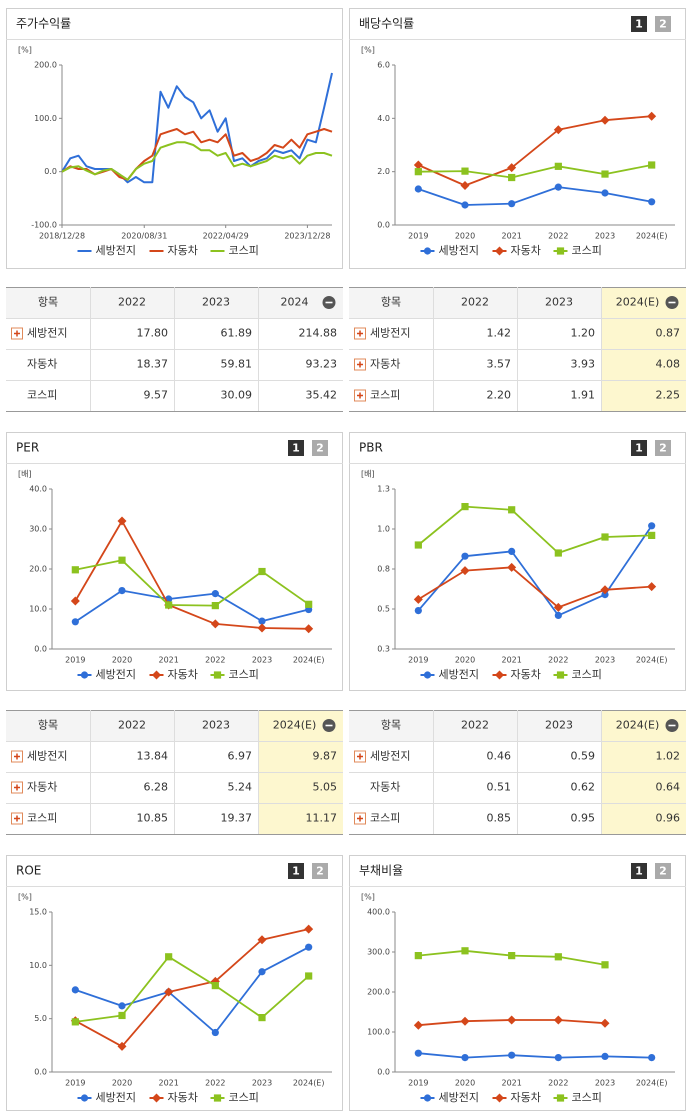 Image resolution: width=691 pixels, height=1115 pixels. What do you see at coordinates (383, 569) in the screenshot?
I see `y-tick-label: 0.8` at bounding box center [383, 569].